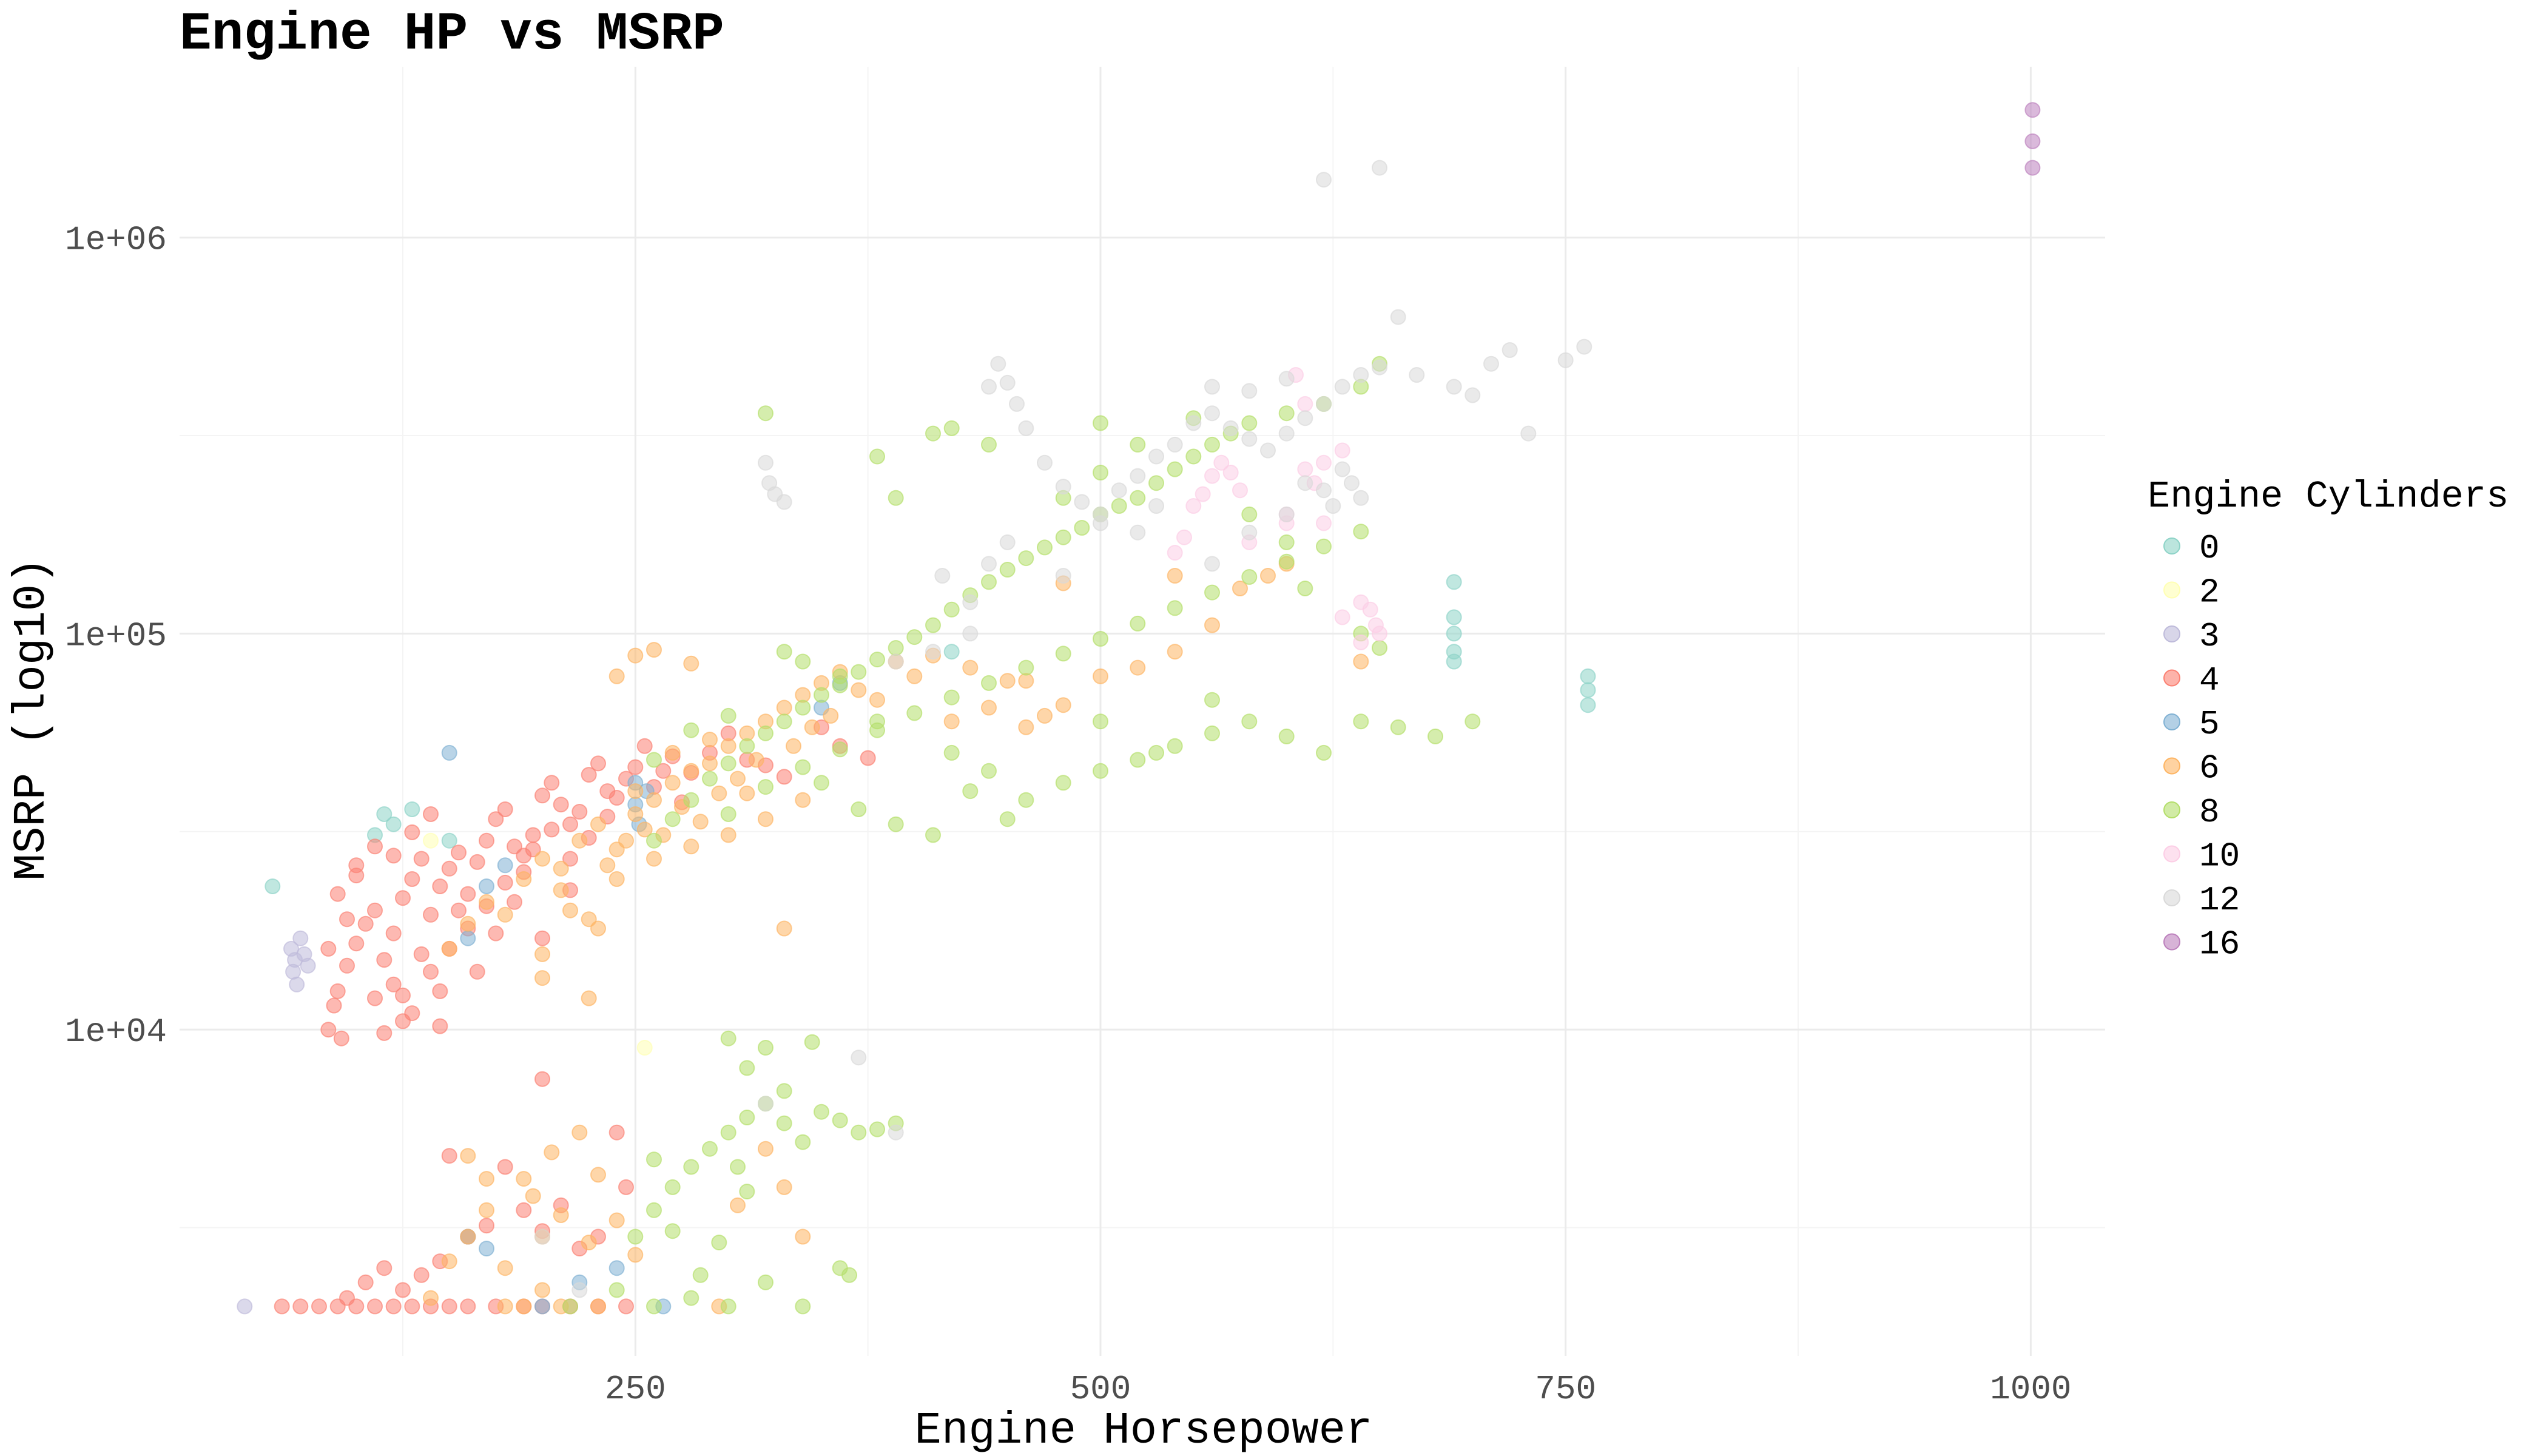  What do you see at coordinates (452, 35) in the screenshot?
I see `chart-title: Engine HP vs MSRP` at bounding box center [452, 35].